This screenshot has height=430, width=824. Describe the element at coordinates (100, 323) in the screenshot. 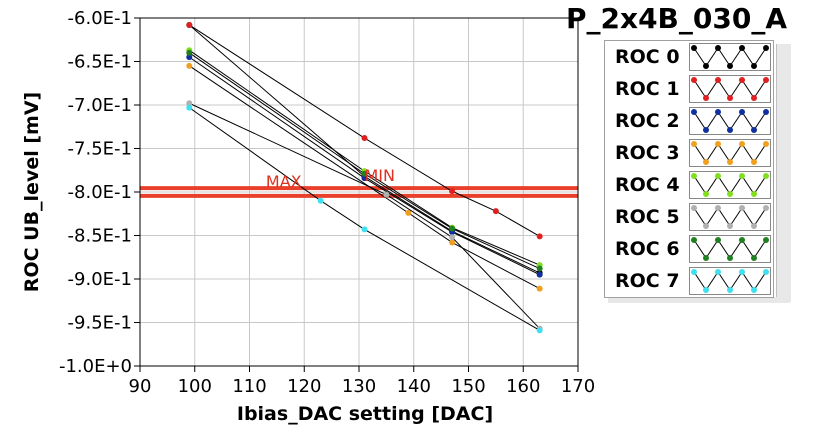

I see `y-tick-label: -9.5E-1` at that location.